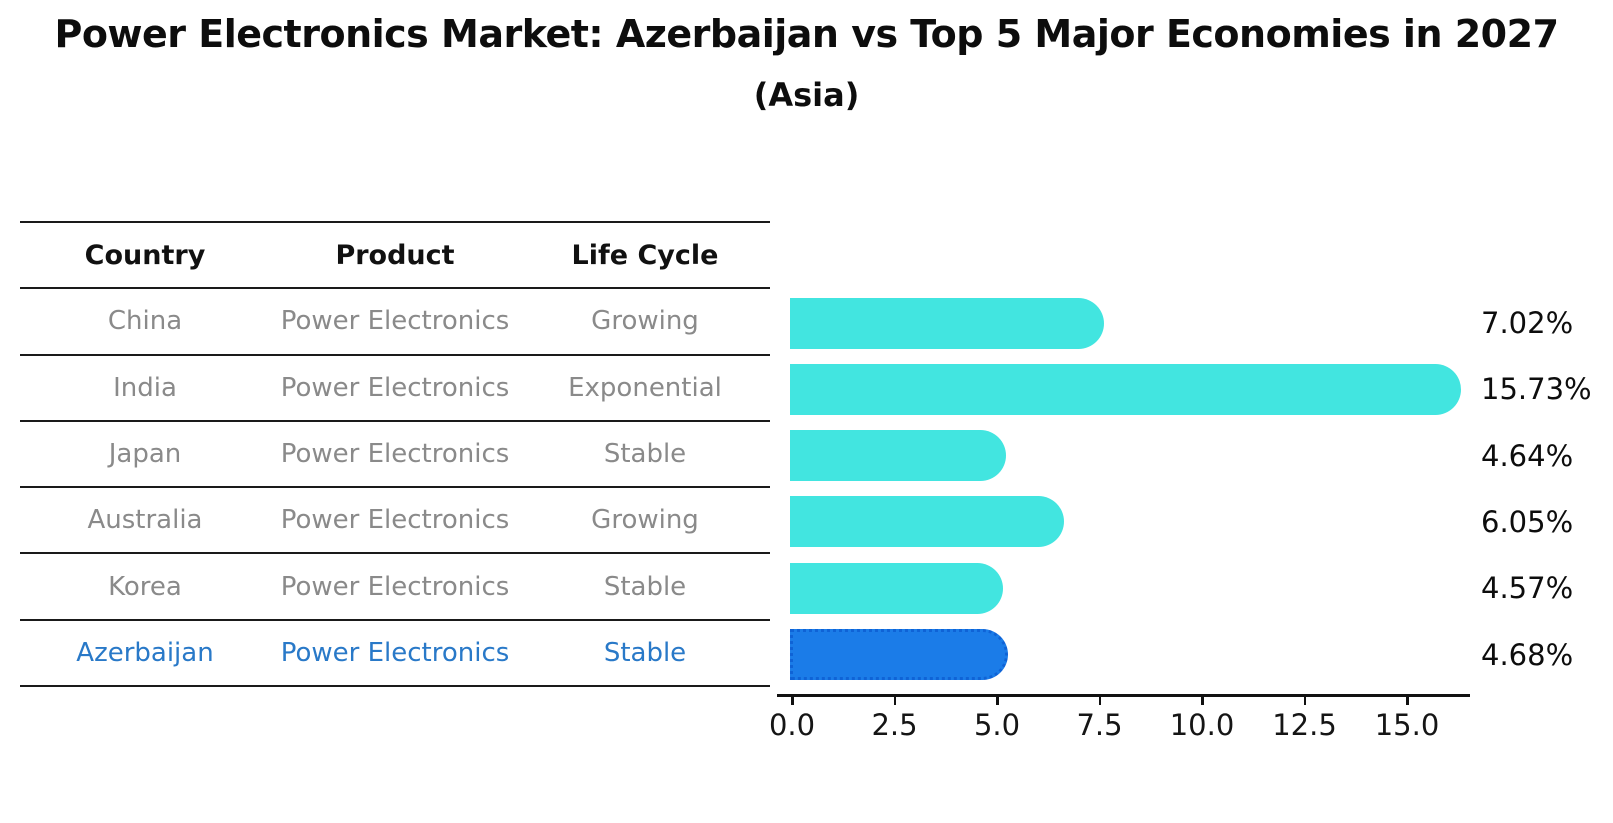 This screenshot has width=1613, height=823. Describe the element at coordinates (1527, 588) in the screenshot. I see `value-label-korea: 4.57%` at that location.